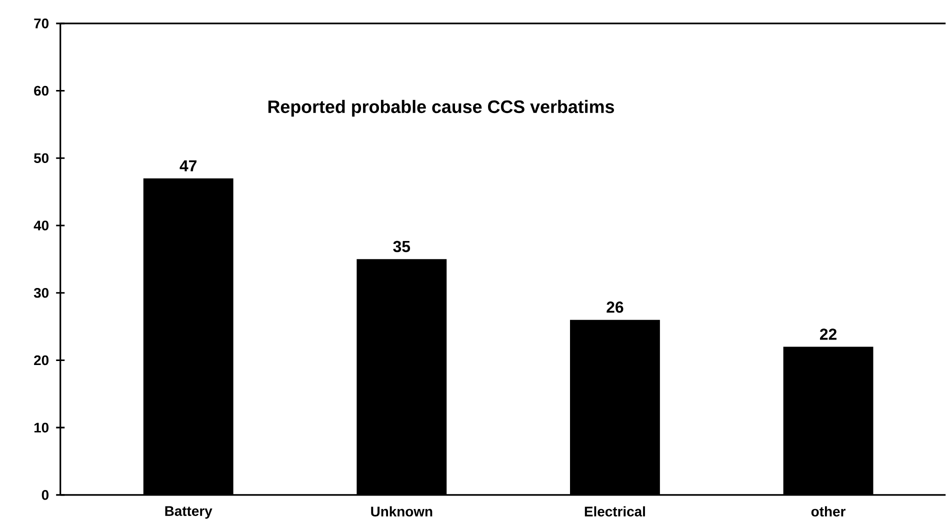 This screenshot has height=527, width=951. Describe the element at coordinates (41, 23) in the screenshot. I see `y-tick-label: 70` at that location.